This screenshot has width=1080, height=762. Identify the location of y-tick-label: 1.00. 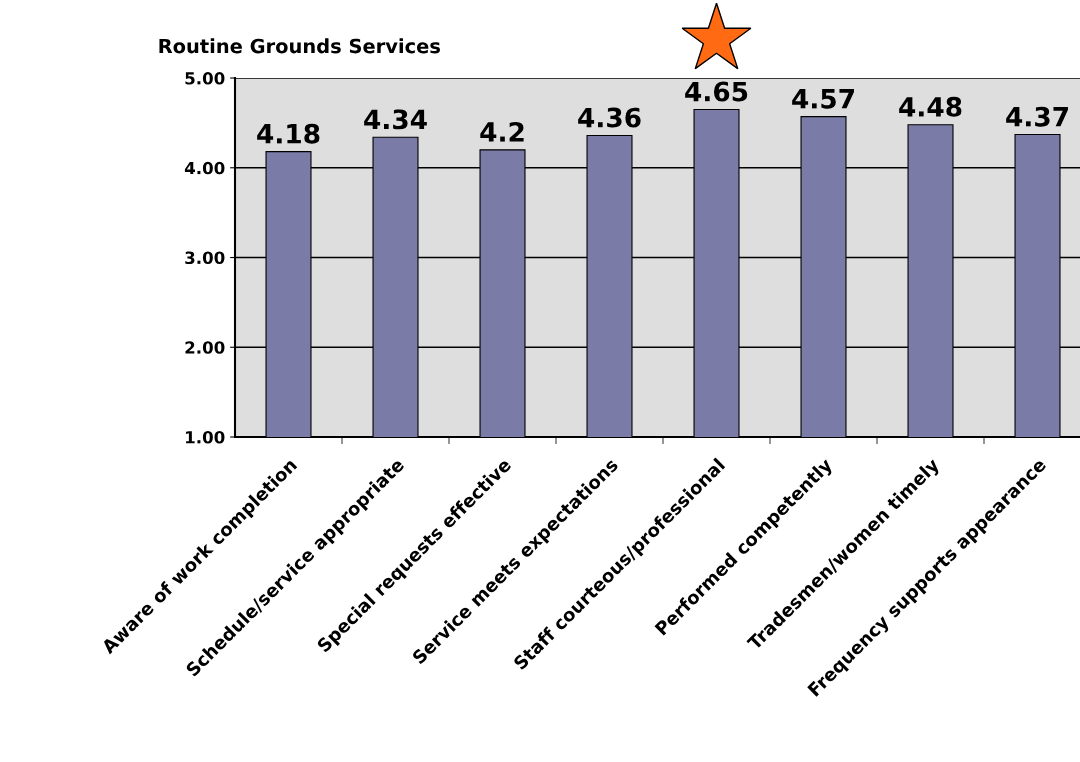
(205, 437).